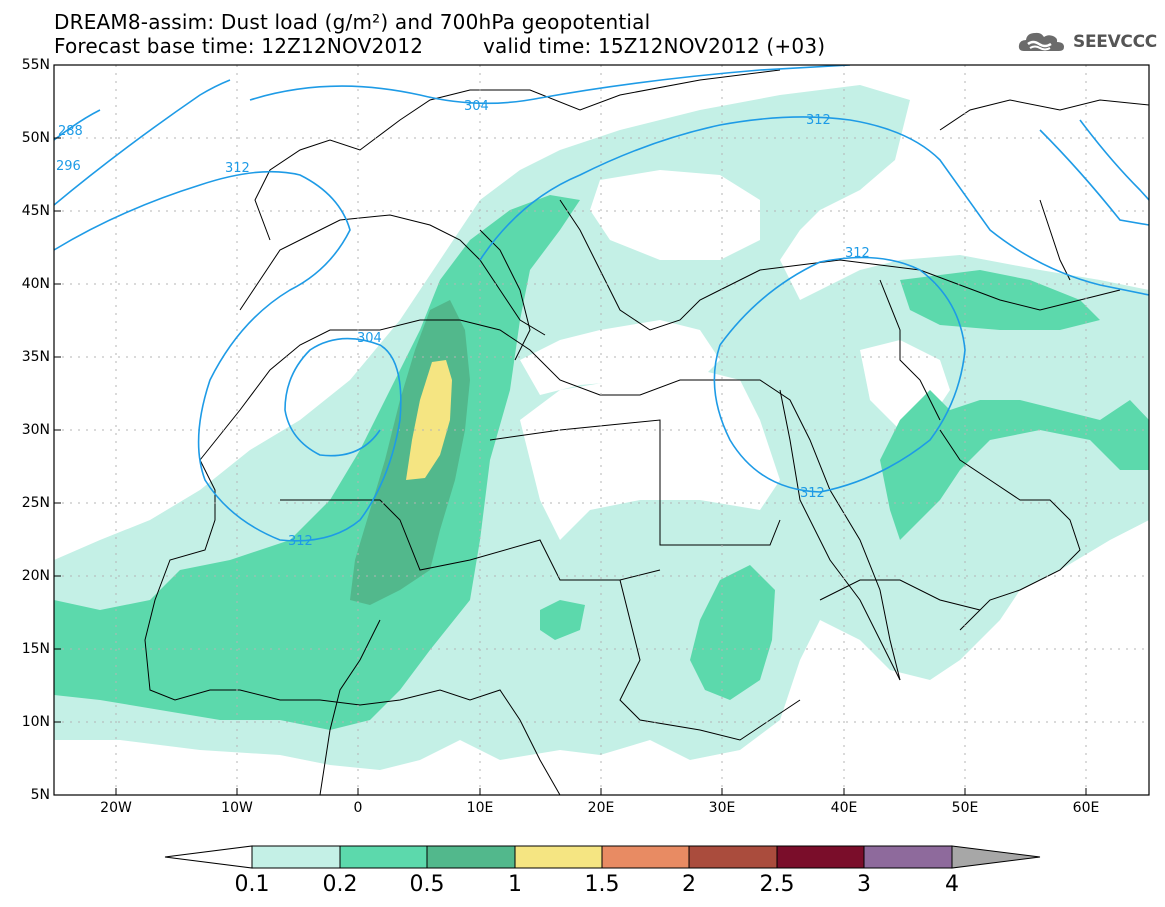 The height and width of the screenshot is (907, 1165). I want to click on lat-label: 50N, so click(35, 138).